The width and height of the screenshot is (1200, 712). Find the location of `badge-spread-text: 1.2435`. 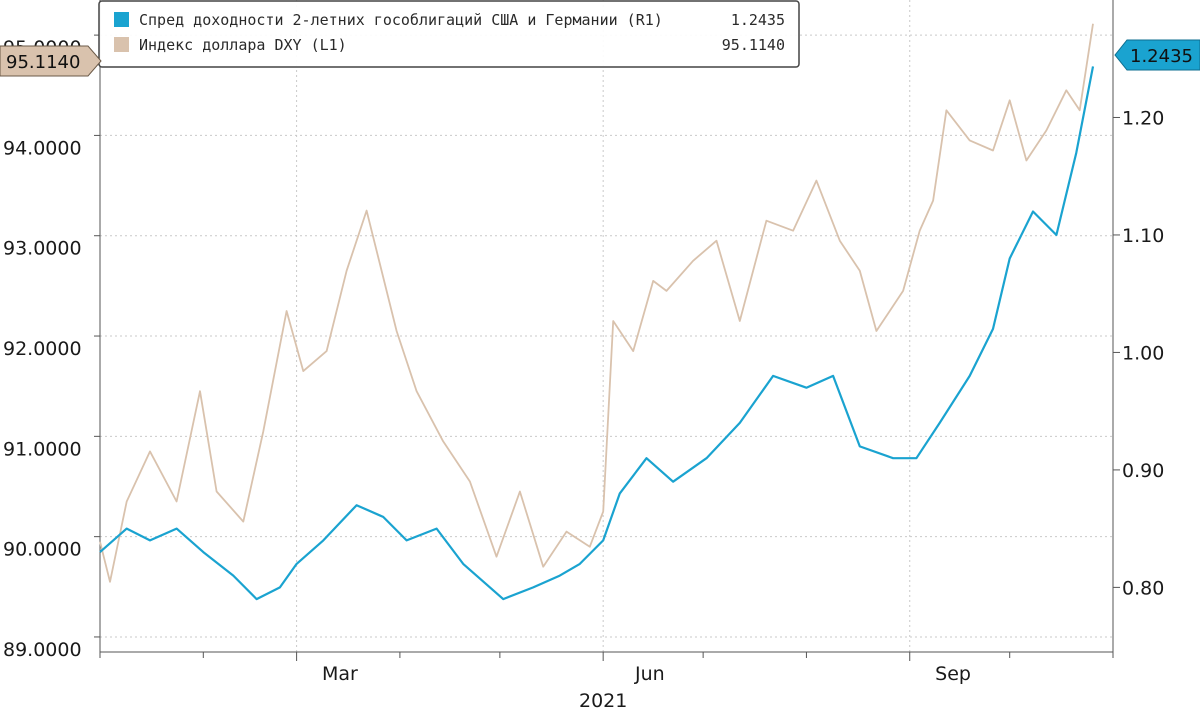

badge-spread-text: 1.2435 is located at coordinates (1161, 56).